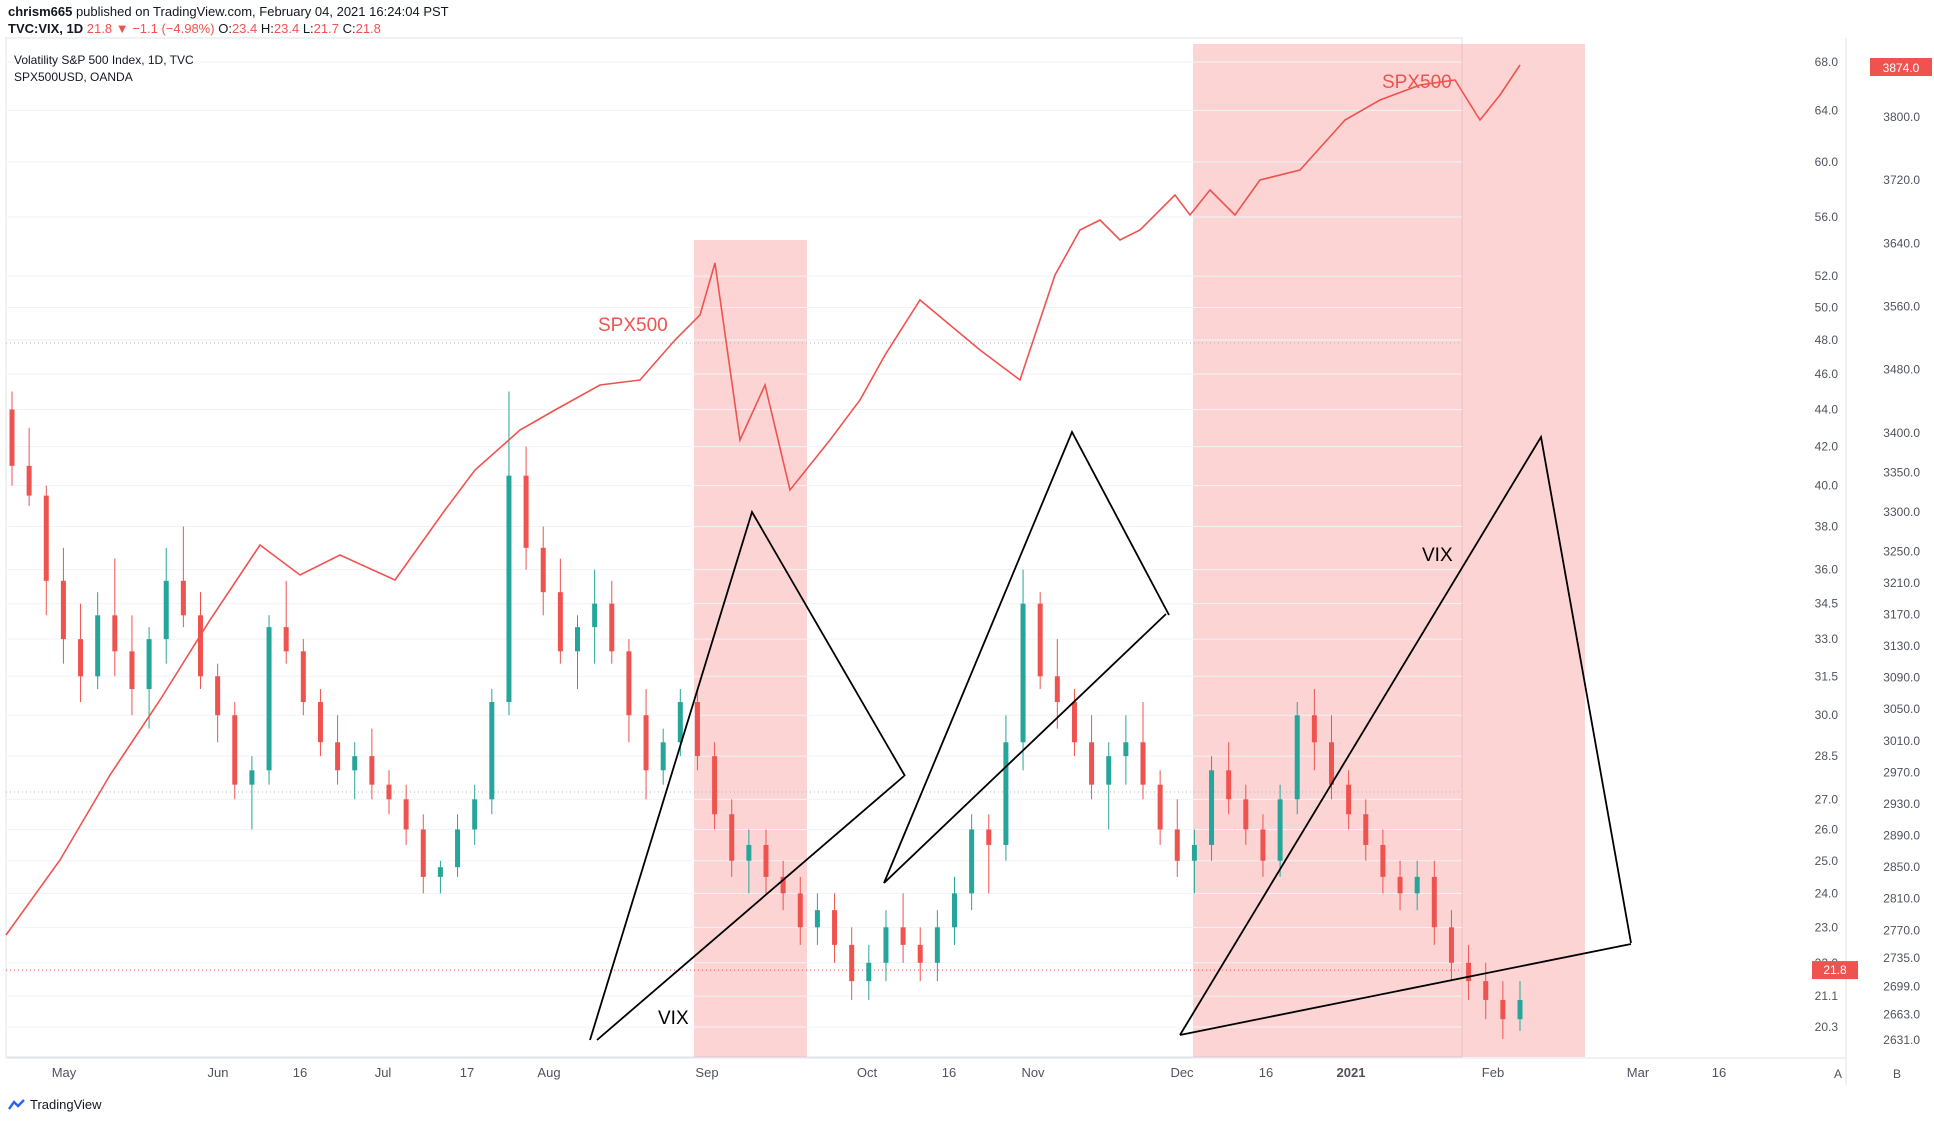 The height and width of the screenshot is (1122, 1934). Describe the element at coordinates (1838, 1074) in the screenshot. I see `axis-scale-button: A` at that location.